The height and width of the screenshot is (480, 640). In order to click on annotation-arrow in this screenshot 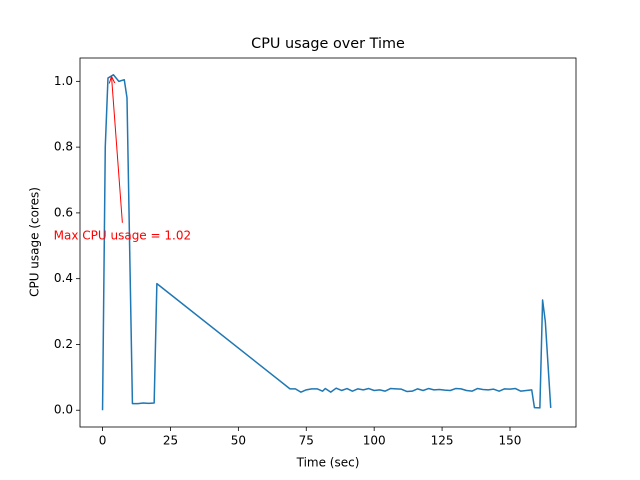, I will do `click(117, 149)`.